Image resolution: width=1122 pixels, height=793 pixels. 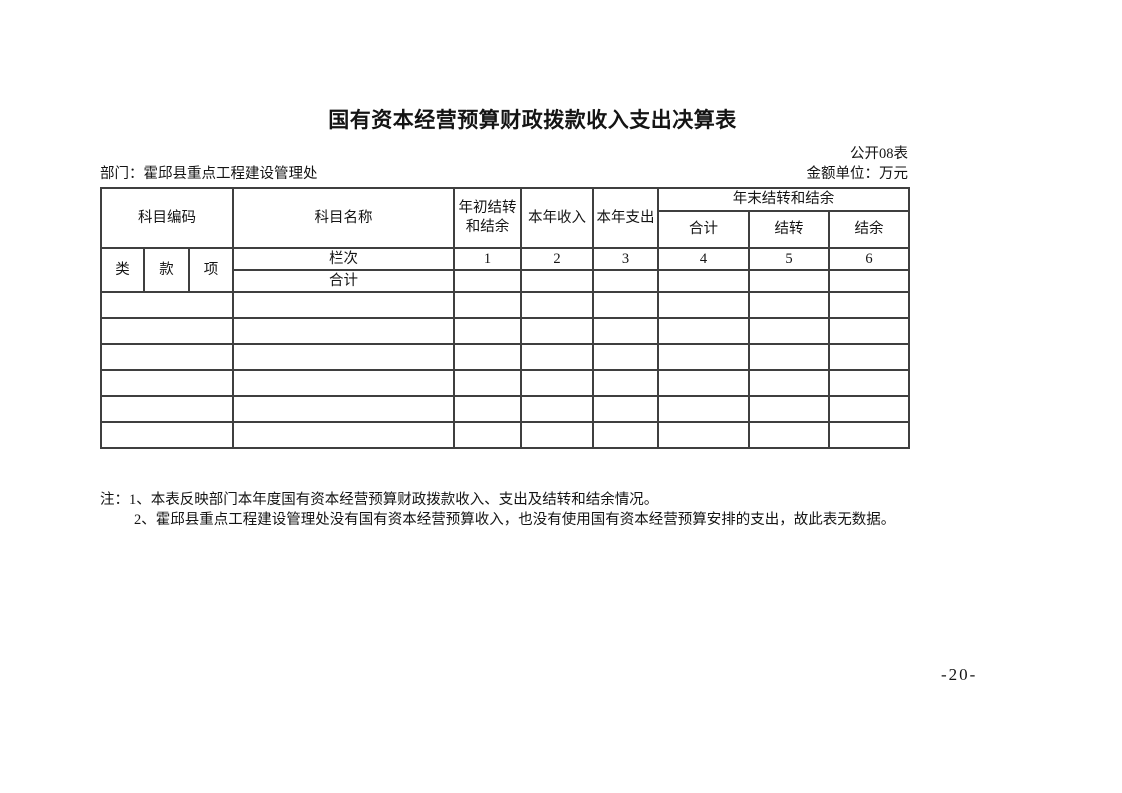 What do you see at coordinates (211, 270) in the screenshot?
I see `header-code-item: 项` at bounding box center [211, 270].